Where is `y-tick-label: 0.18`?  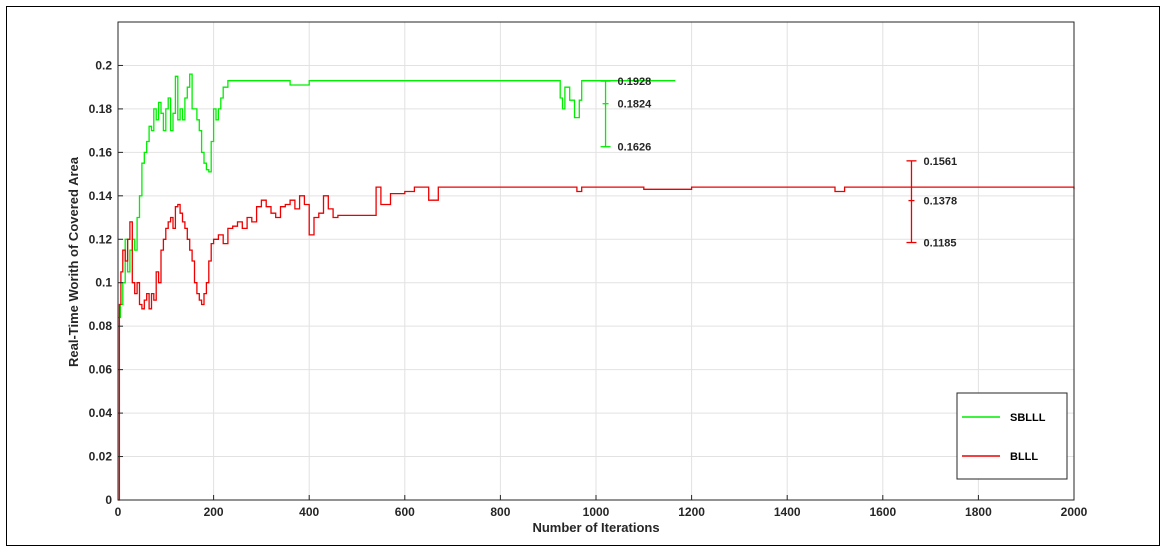
y-tick-label: 0.18 is located at coordinates (101, 109).